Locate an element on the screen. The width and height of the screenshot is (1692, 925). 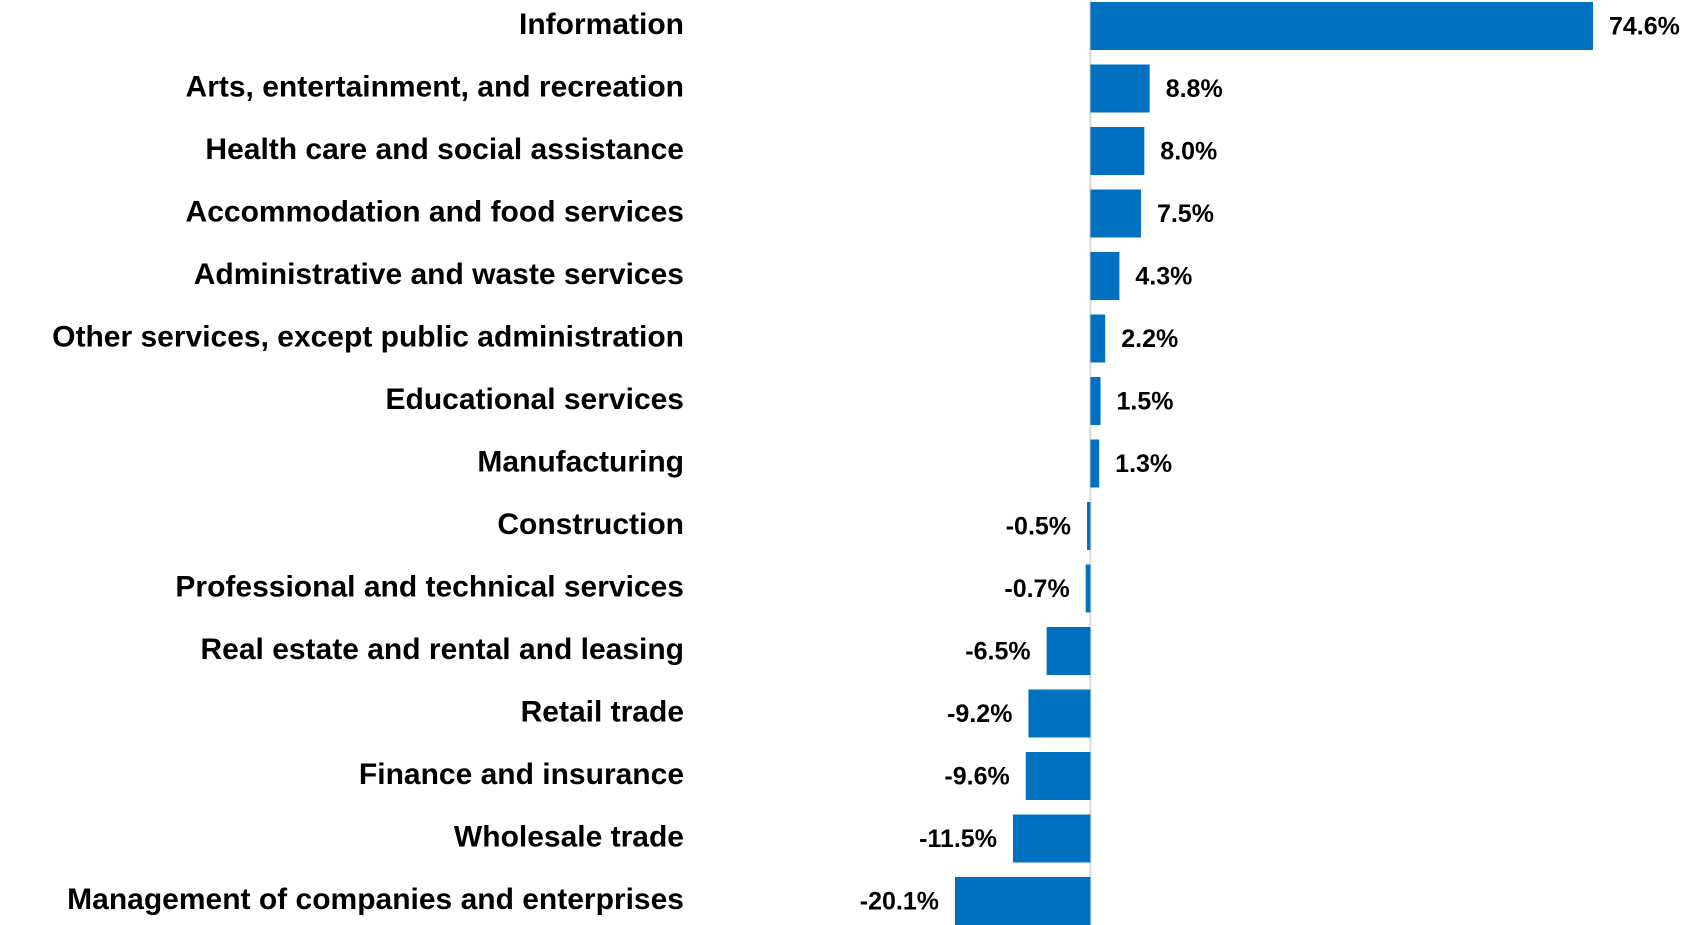
category-label: Retail trade is located at coordinates (602, 711).